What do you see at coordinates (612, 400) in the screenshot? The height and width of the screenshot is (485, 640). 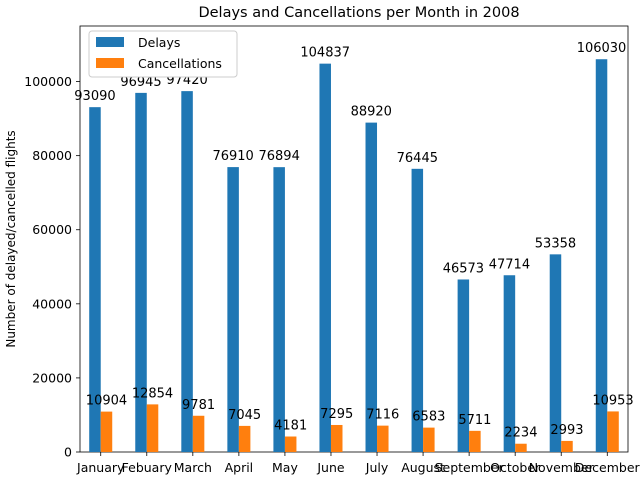 I see `data-label: 10953` at bounding box center [612, 400].